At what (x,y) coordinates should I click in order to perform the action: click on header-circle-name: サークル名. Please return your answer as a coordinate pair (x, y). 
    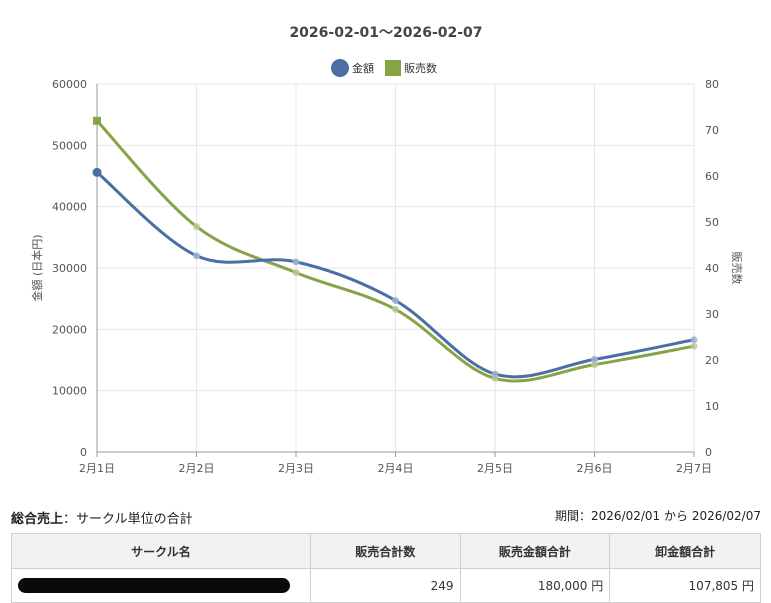
    Looking at the image, I should click on (161, 551).